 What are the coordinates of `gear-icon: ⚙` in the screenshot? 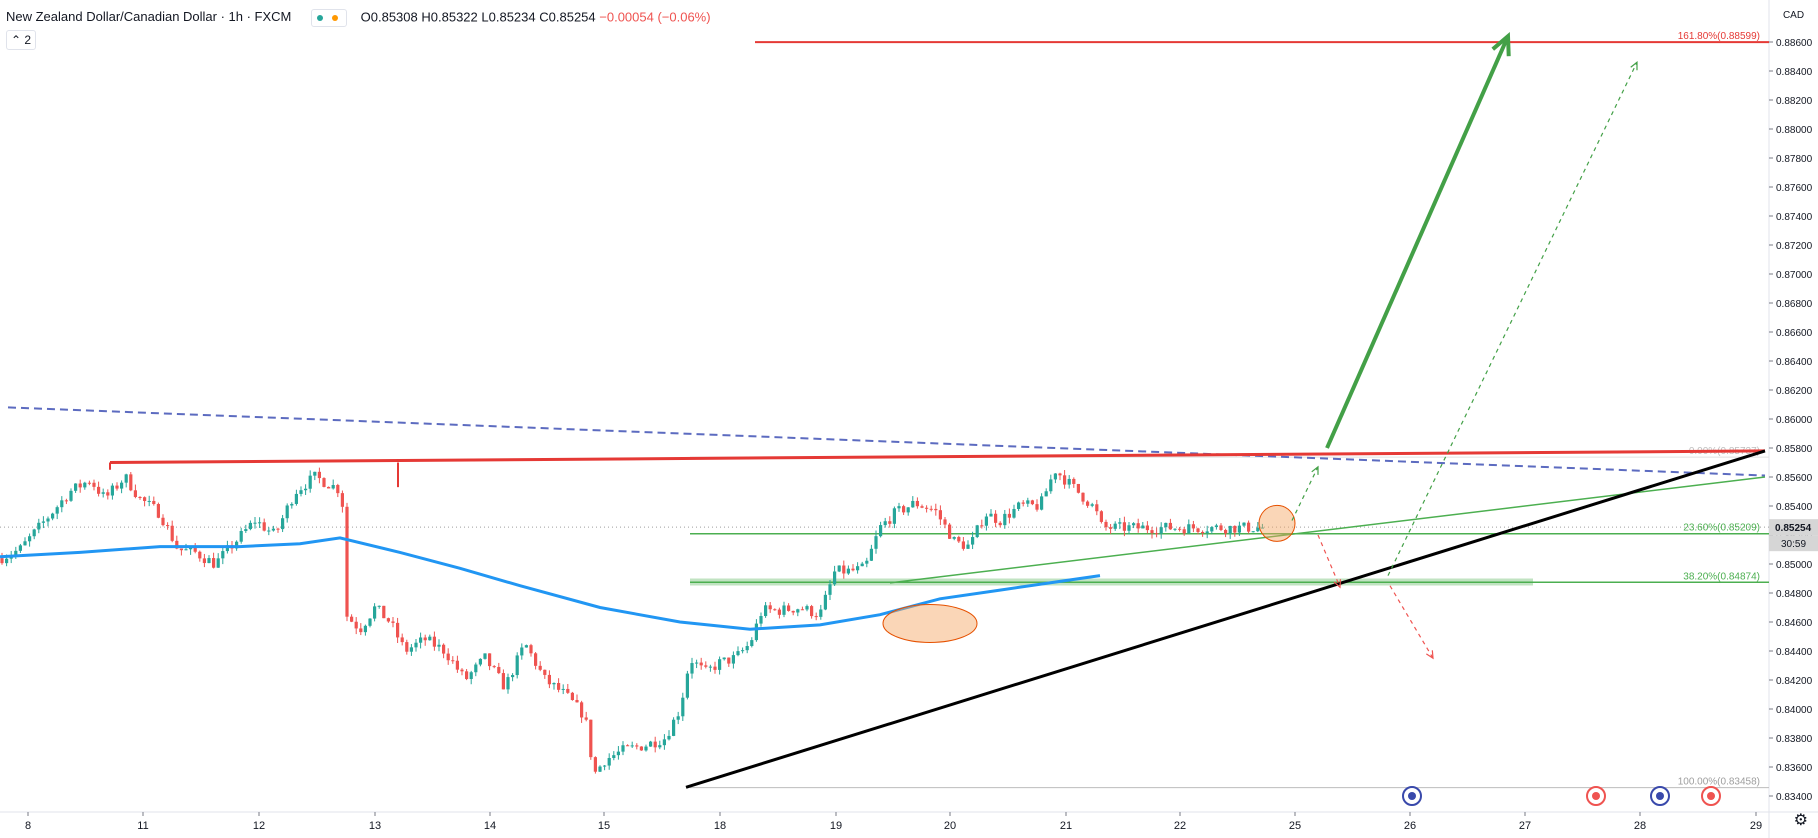 It's located at (1800, 820).